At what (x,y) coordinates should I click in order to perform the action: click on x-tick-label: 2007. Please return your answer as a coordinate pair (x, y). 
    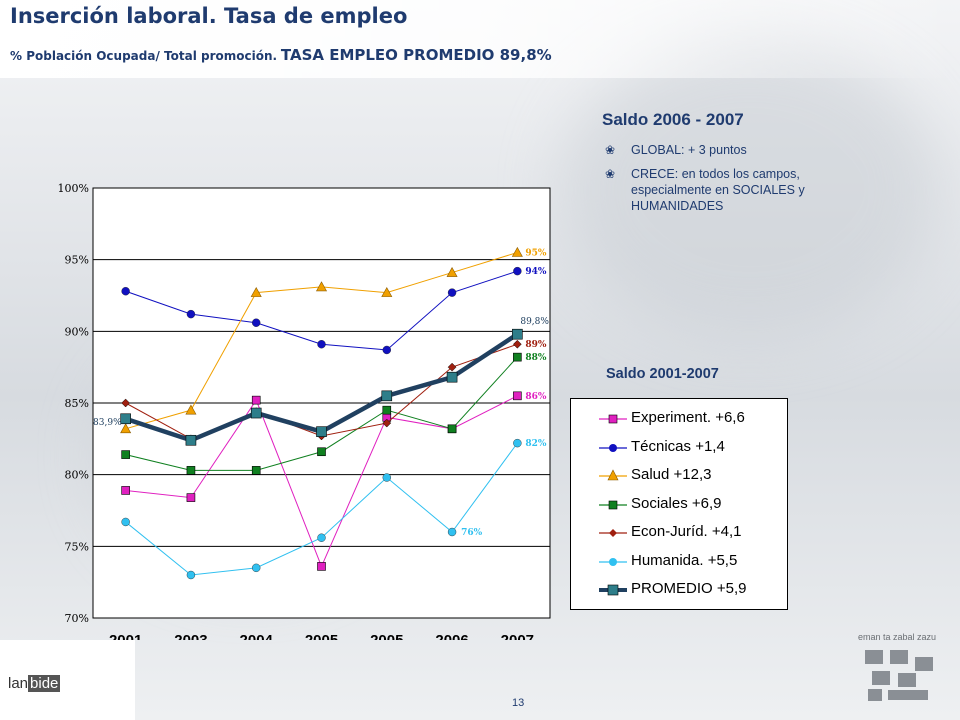
    Looking at the image, I should click on (517, 636).